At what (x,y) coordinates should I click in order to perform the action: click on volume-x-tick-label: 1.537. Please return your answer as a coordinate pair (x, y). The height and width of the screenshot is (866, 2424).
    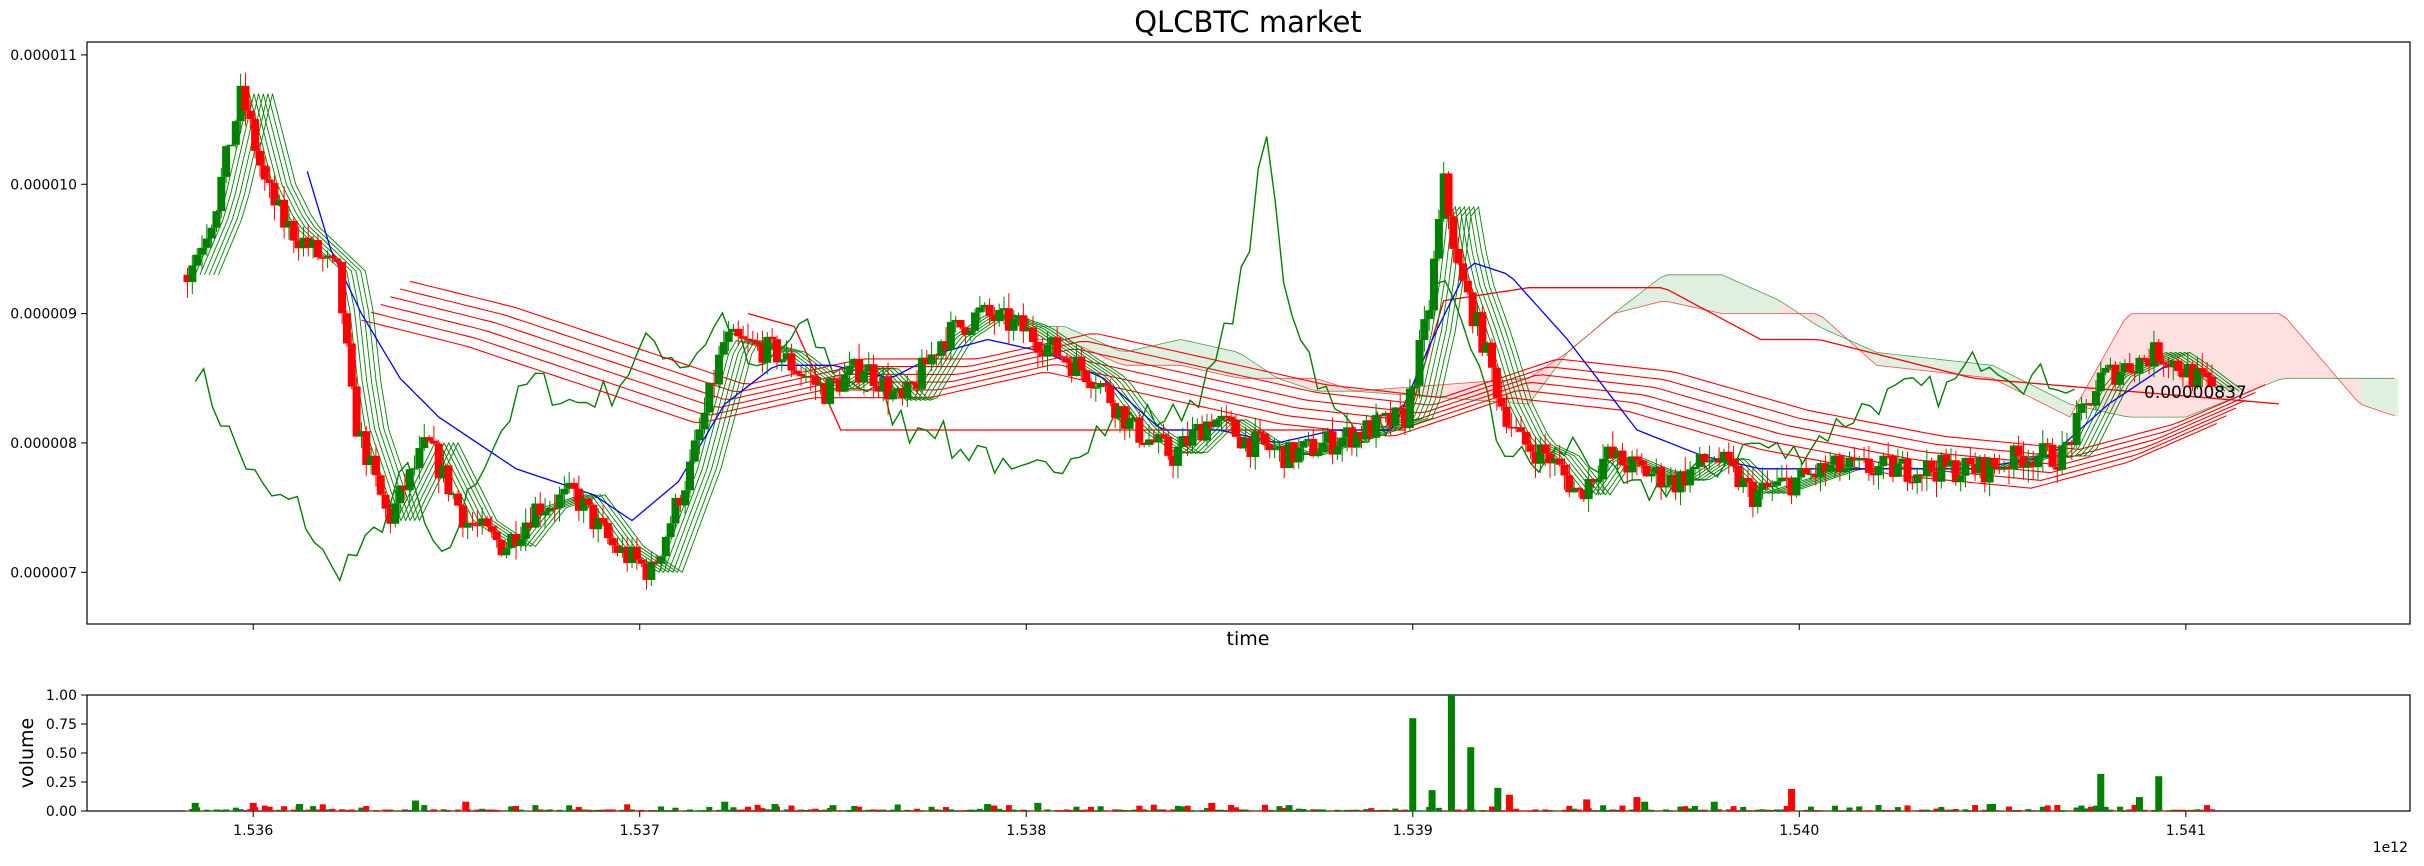
    Looking at the image, I should click on (640, 831).